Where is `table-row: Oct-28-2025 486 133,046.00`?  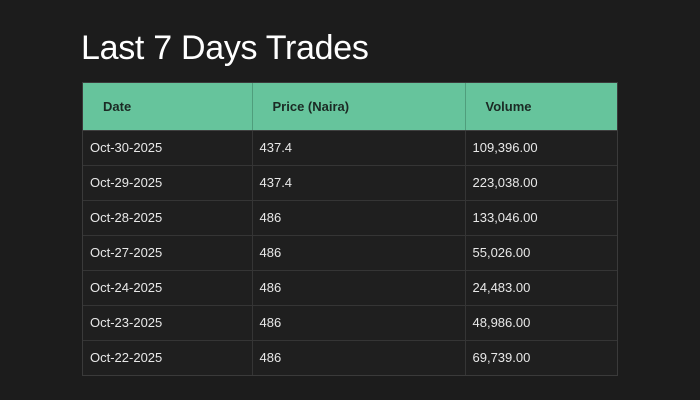 table-row: Oct-28-2025 486 133,046.00 is located at coordinates (350, 218).